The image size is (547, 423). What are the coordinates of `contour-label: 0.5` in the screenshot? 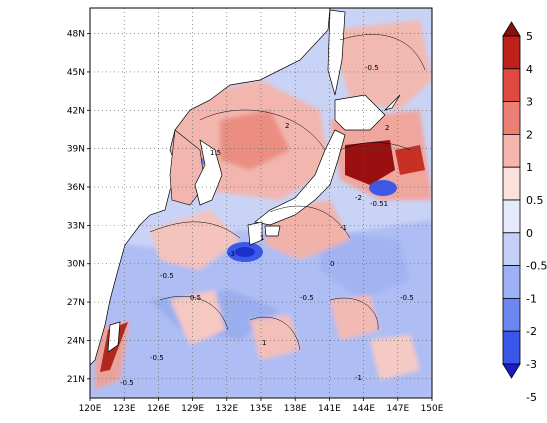 It's located at (195, 298).